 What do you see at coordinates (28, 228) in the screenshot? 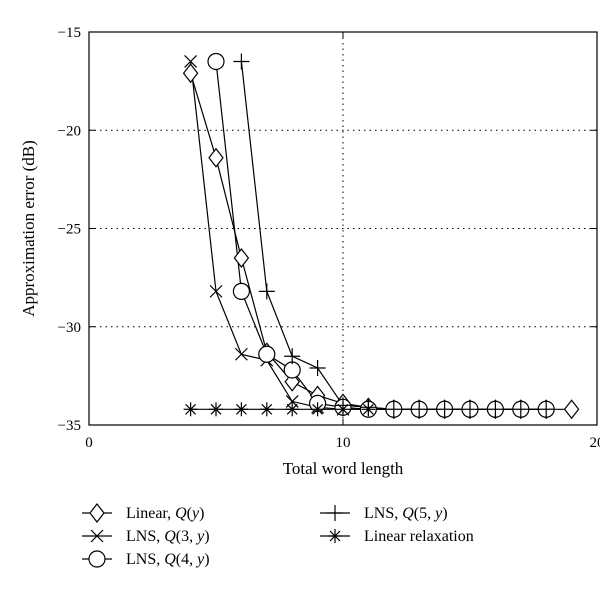
I see `y-axis-label: Approximation error (dB)` at bounding box center [28, 228].